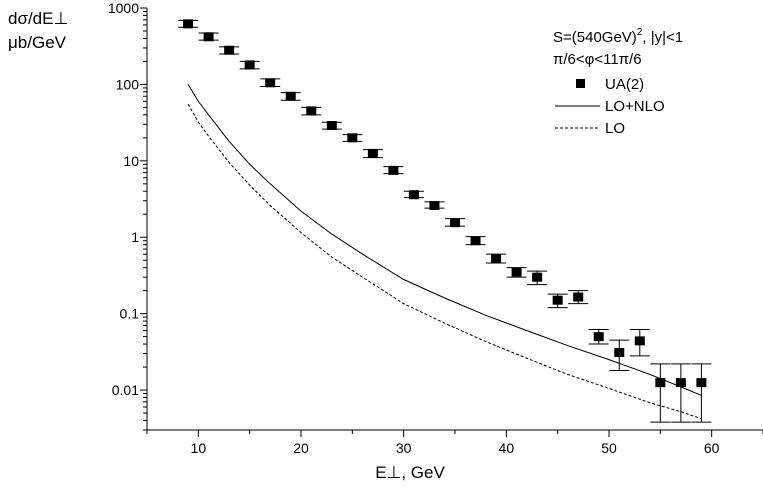 The width and height of the screenshot is (763, 491). Describe the element at coordinates (635, 106) in the screenshot. I see `legend-label-lonlo: LO+NLO` at that location.